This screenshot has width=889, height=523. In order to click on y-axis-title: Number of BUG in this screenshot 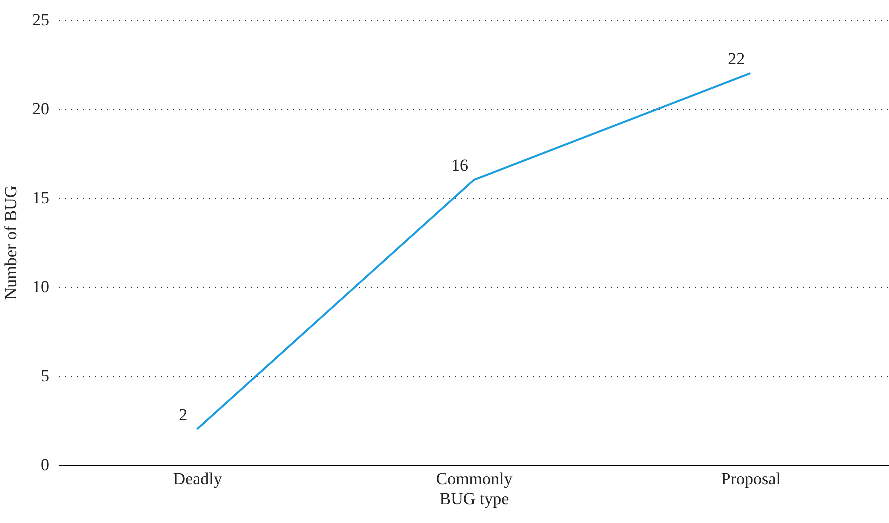, I will do `click(11, 243)`.